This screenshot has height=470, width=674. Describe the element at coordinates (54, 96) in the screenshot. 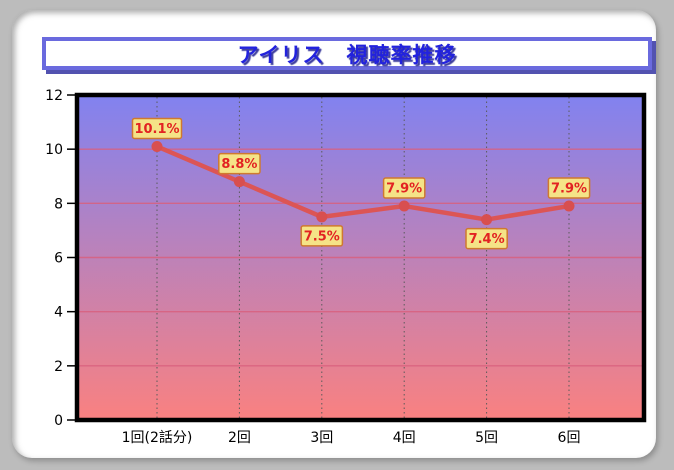

I see `svg-text: 12` at that location.